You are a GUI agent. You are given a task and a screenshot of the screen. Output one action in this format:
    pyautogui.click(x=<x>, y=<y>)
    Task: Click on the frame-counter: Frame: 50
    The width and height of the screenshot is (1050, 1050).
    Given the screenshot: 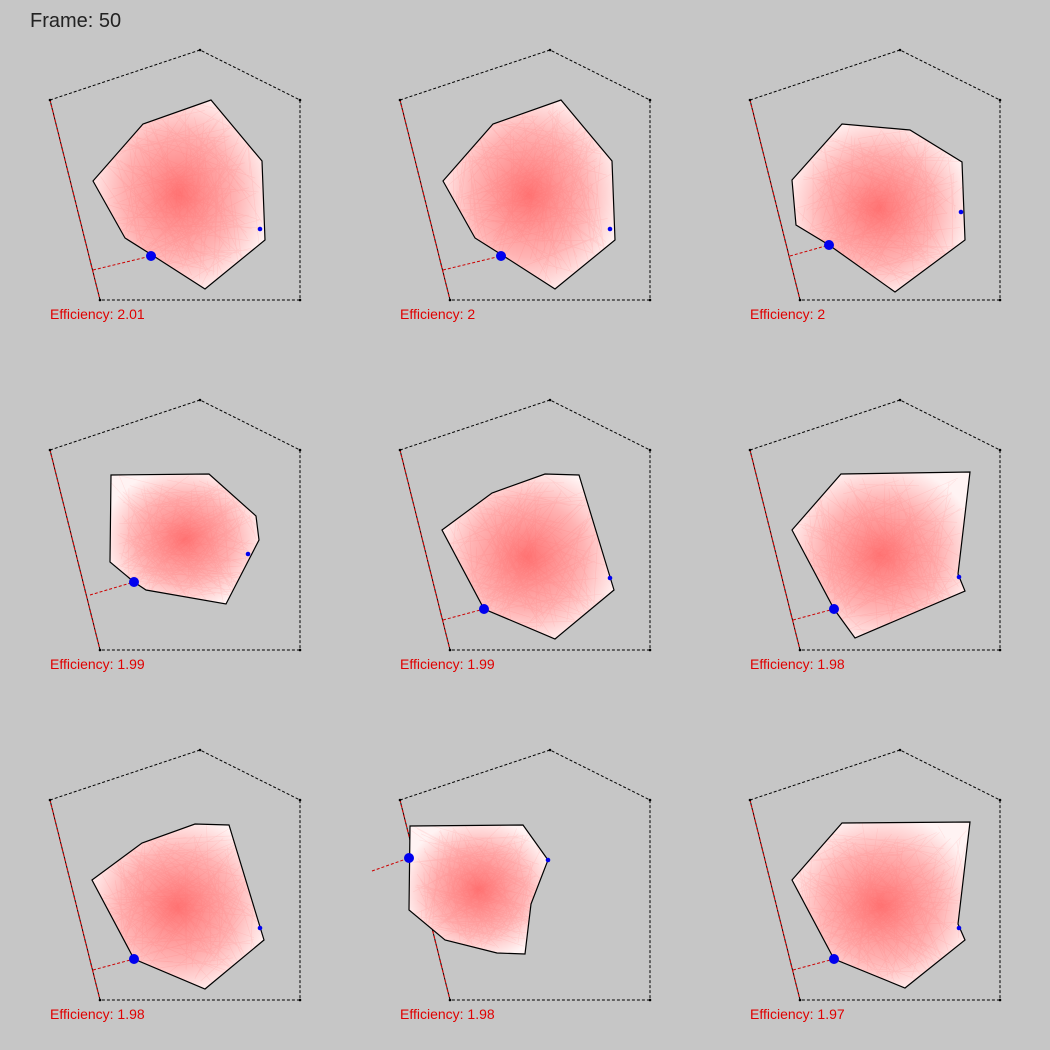 What is the action you would take?
    pyautogui.click(x=76, y=21)
    